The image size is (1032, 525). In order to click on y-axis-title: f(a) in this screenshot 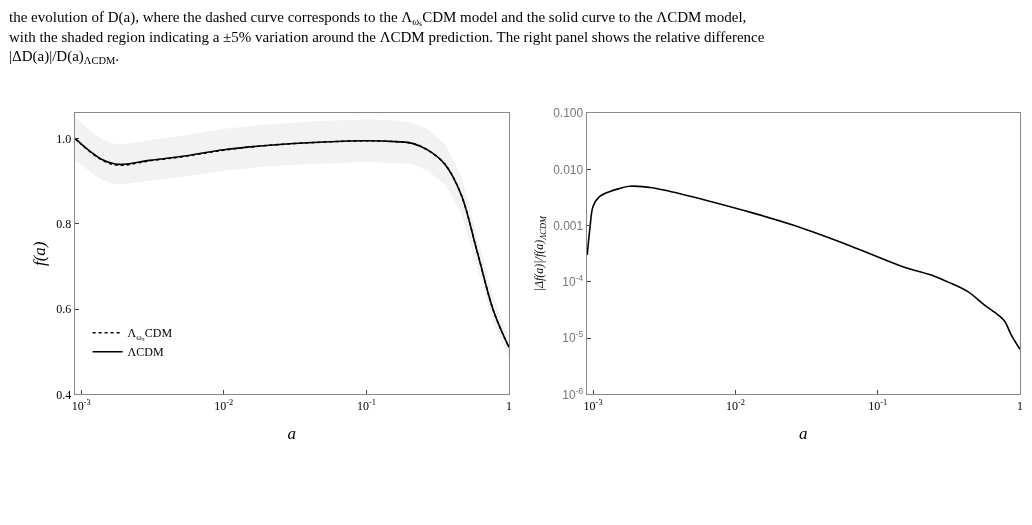, I will do `click(39, 254)`.